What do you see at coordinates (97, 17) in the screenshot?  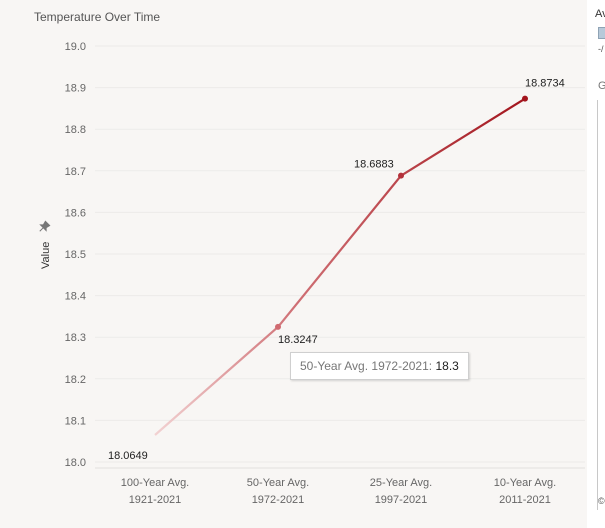 I see `chart-title: Temperature Over Time` at bounding box center [97, 17].